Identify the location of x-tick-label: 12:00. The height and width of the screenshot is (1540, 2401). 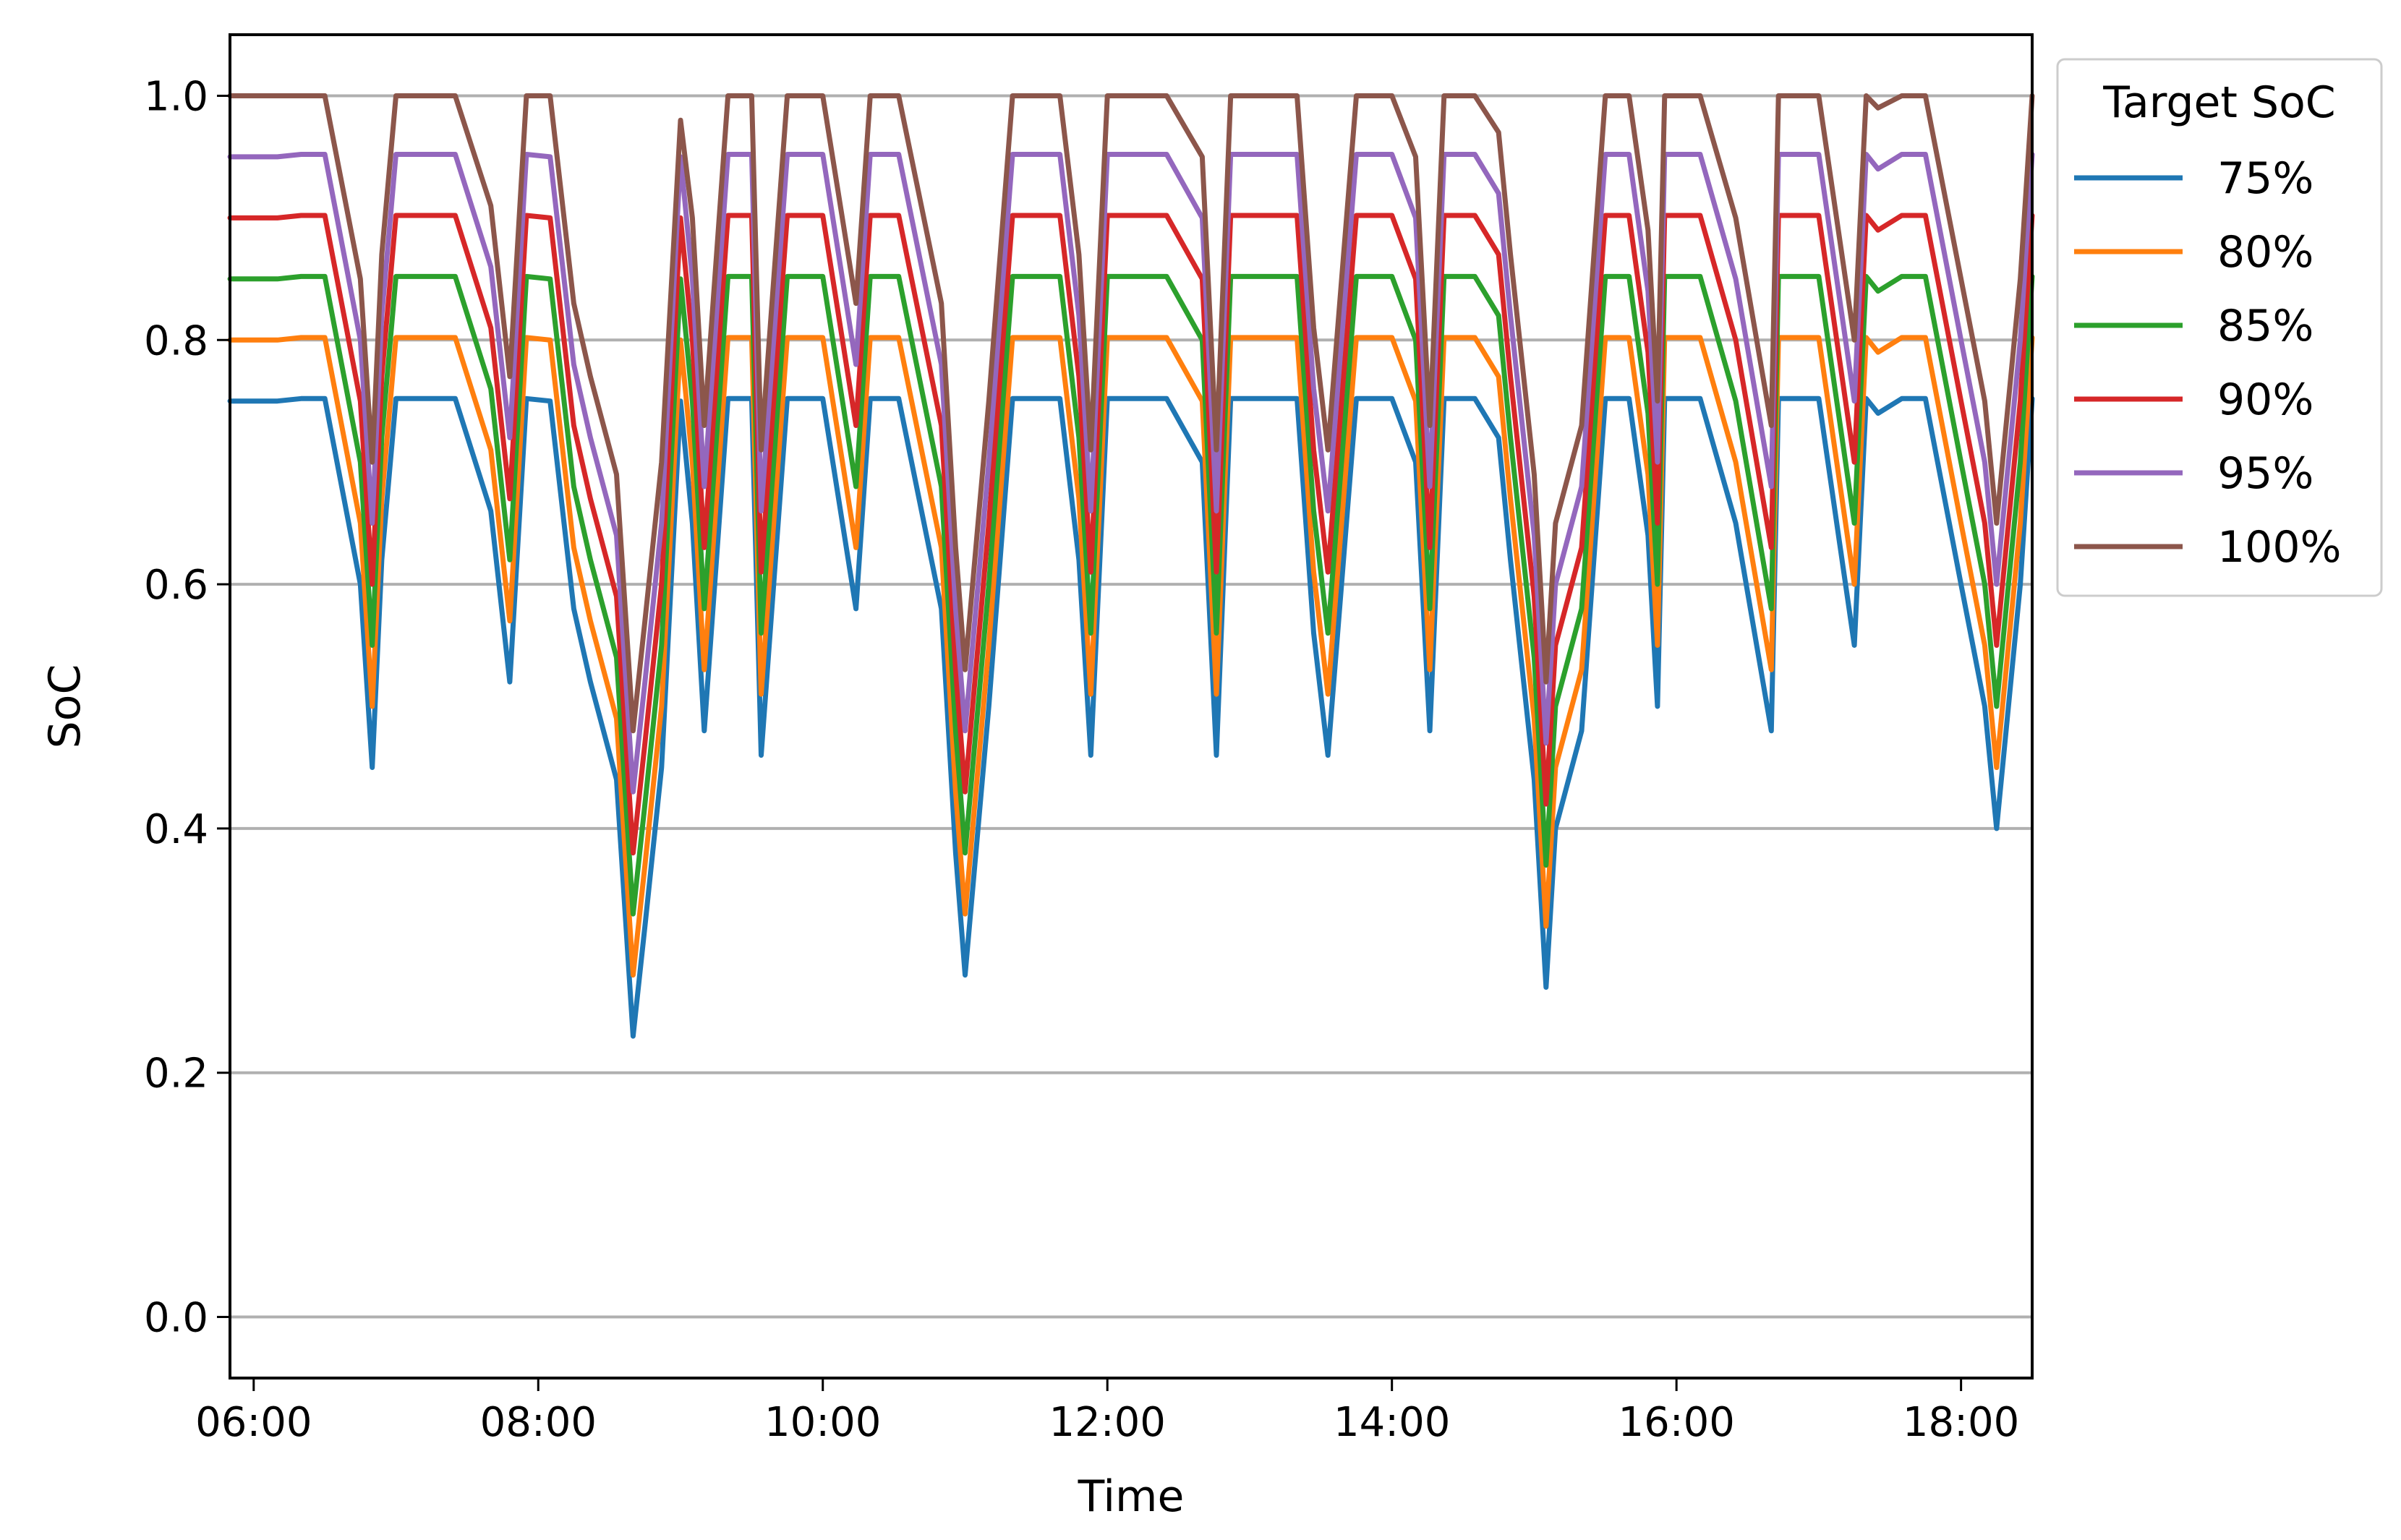
(1107, 1422).